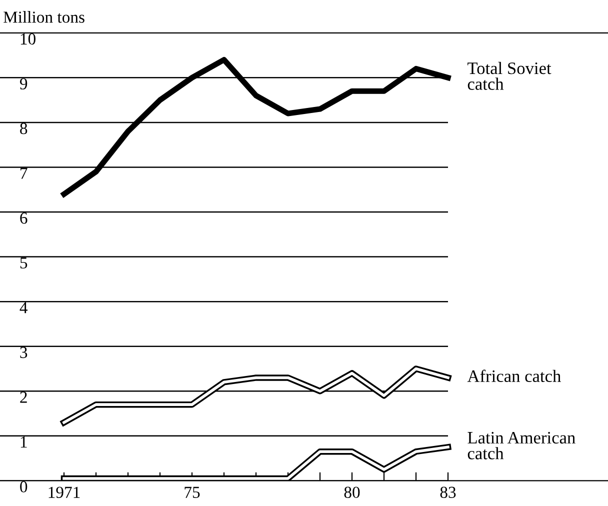 The width and height of the screenshot is (608, 506). What do you see at coordinates (24, 486) in the screenshot?
I see `y-tick-label: 0` at bounding box center [24, 486].